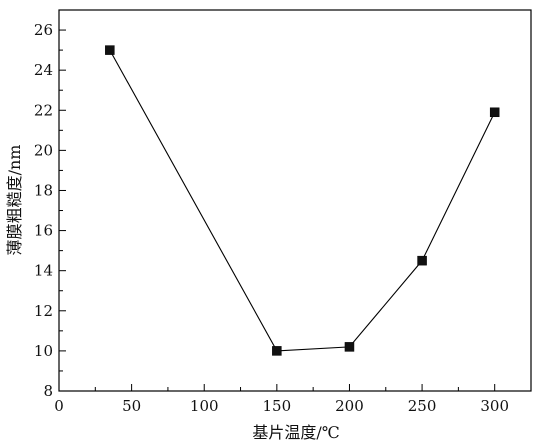 Image resolution: width=554 pixels, height=445 pixels. I want to click on x-axis-ticks: 0 50 100 150 200 250 300, so click(281, 399).